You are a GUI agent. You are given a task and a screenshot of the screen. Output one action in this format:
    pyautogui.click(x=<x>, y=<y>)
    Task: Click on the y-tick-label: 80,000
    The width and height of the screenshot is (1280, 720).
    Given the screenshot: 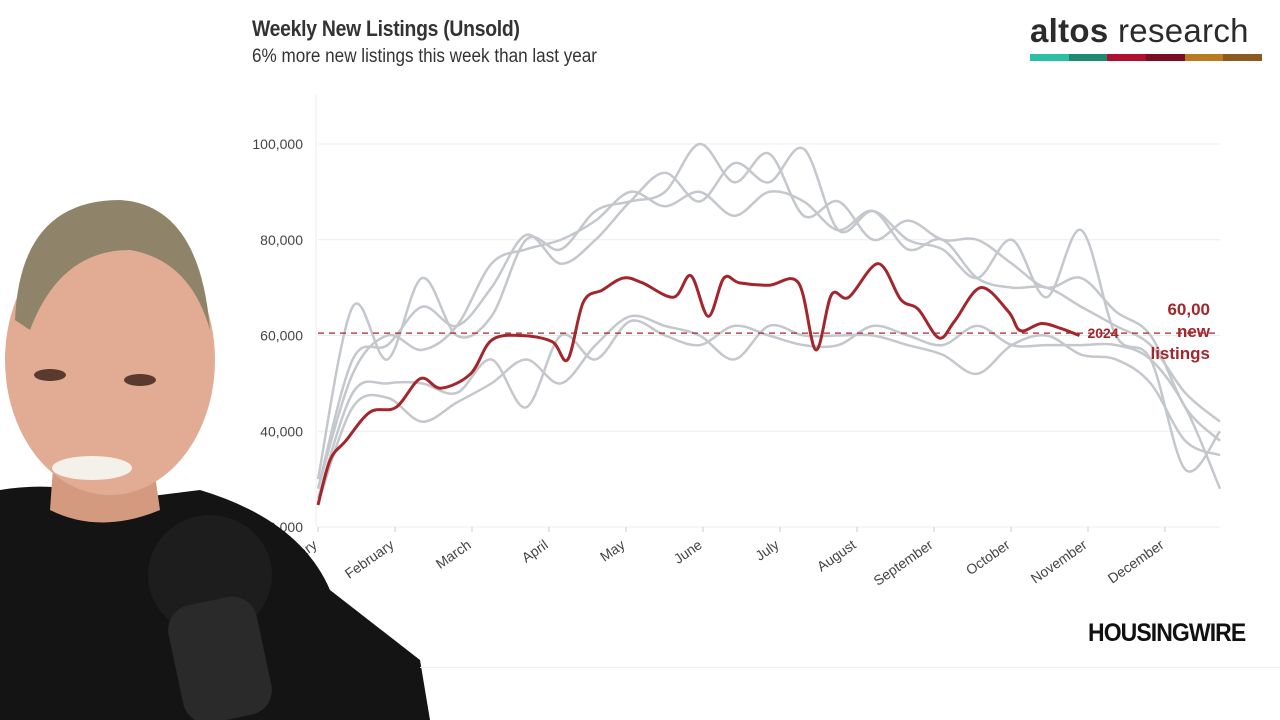 What is the action you would take?
    pyautogui.click(x=281, y=240)
    